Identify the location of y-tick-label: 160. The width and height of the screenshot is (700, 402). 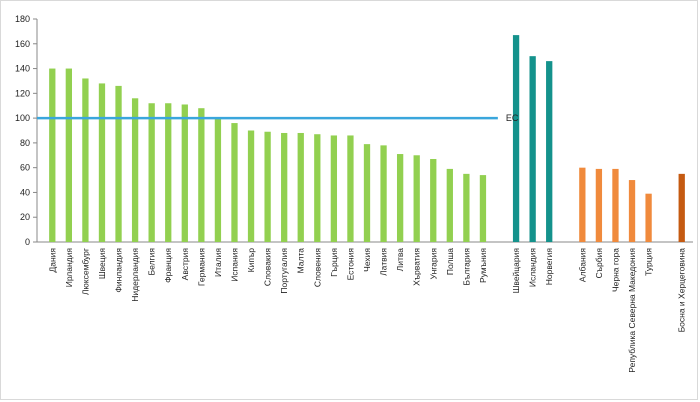
(22, 44).